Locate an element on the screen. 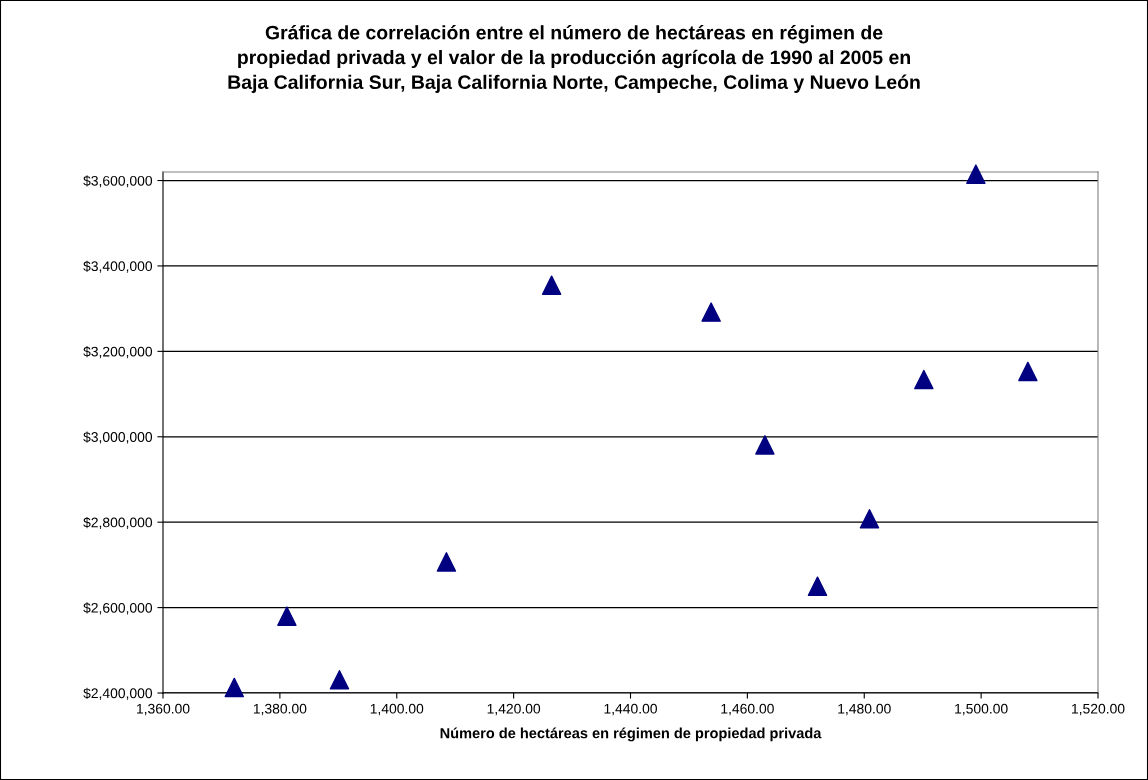 The image size is (1148, 780). y-tick-label: $3,400,000 is located at coordinates (118, 266).